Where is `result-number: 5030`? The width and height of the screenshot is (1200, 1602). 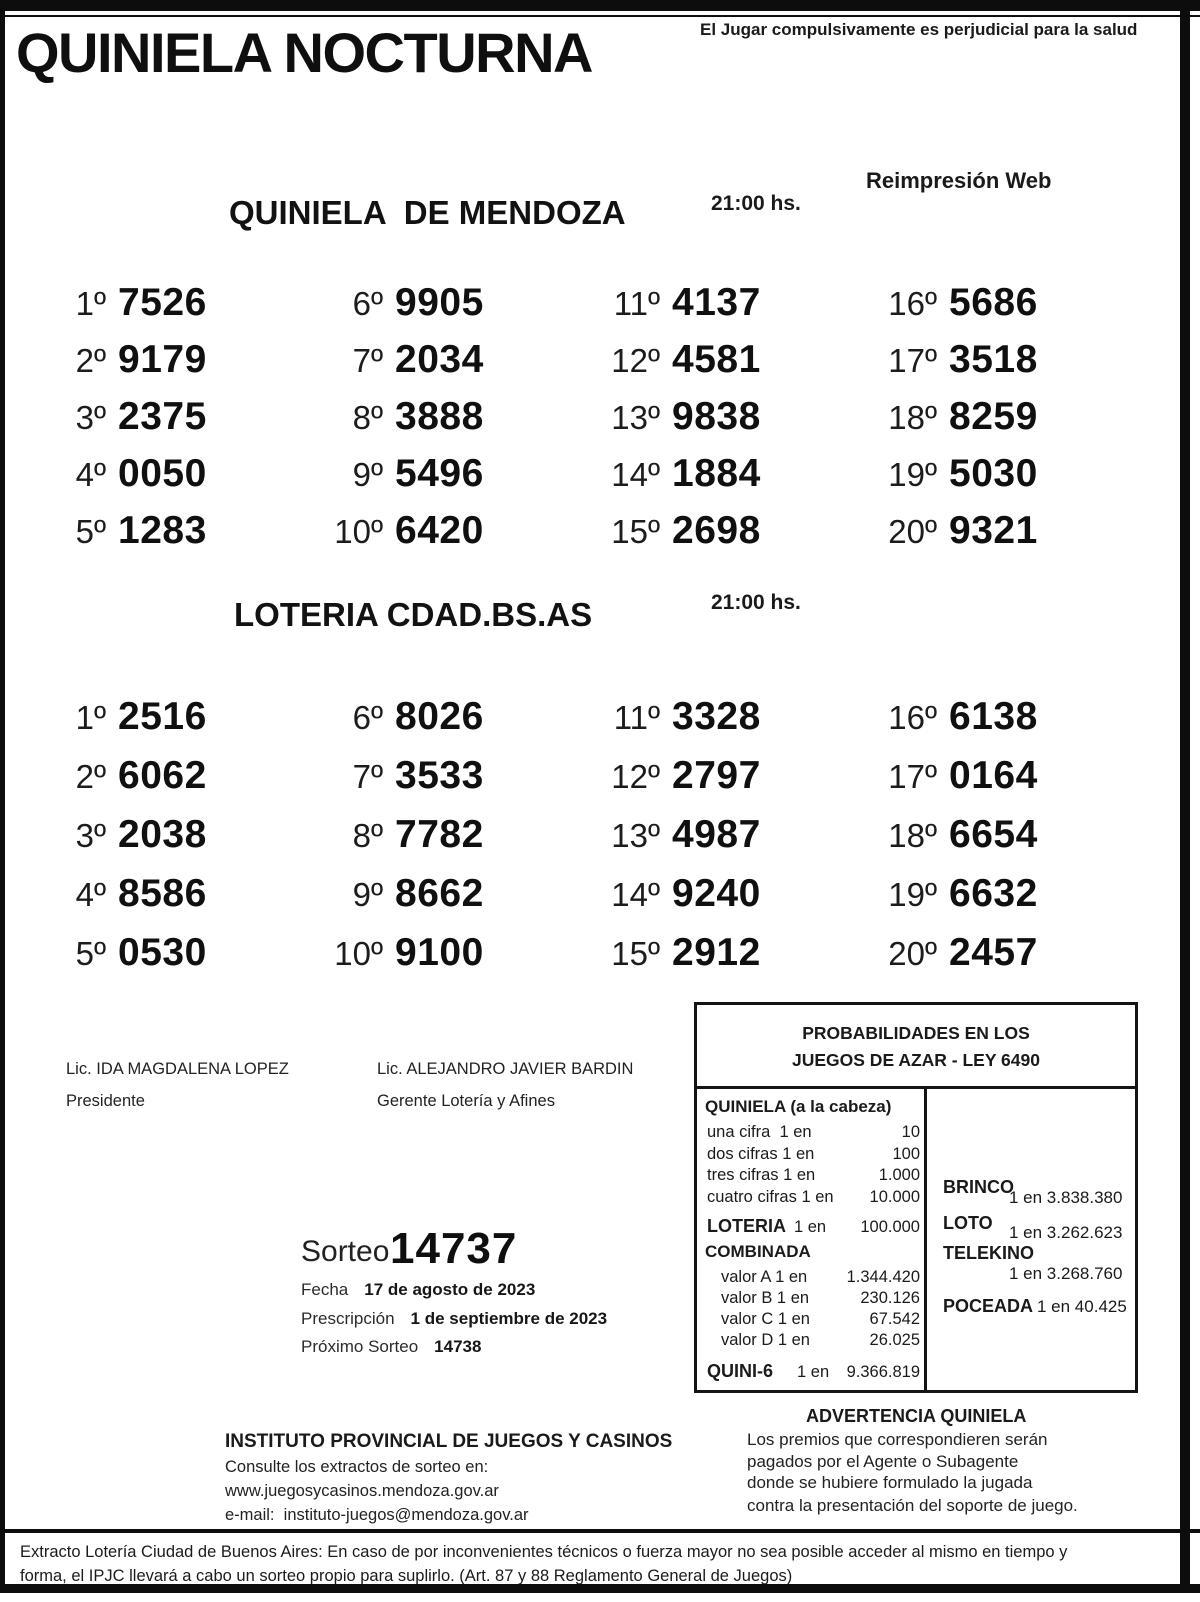 result-number: 5030 is located at coordinates (993, 473).